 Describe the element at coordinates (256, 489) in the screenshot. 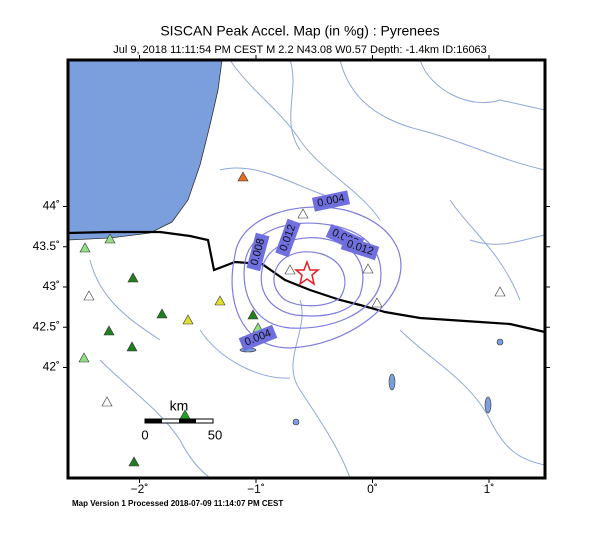

I see `lon-tick-label: −1˚` at that location.